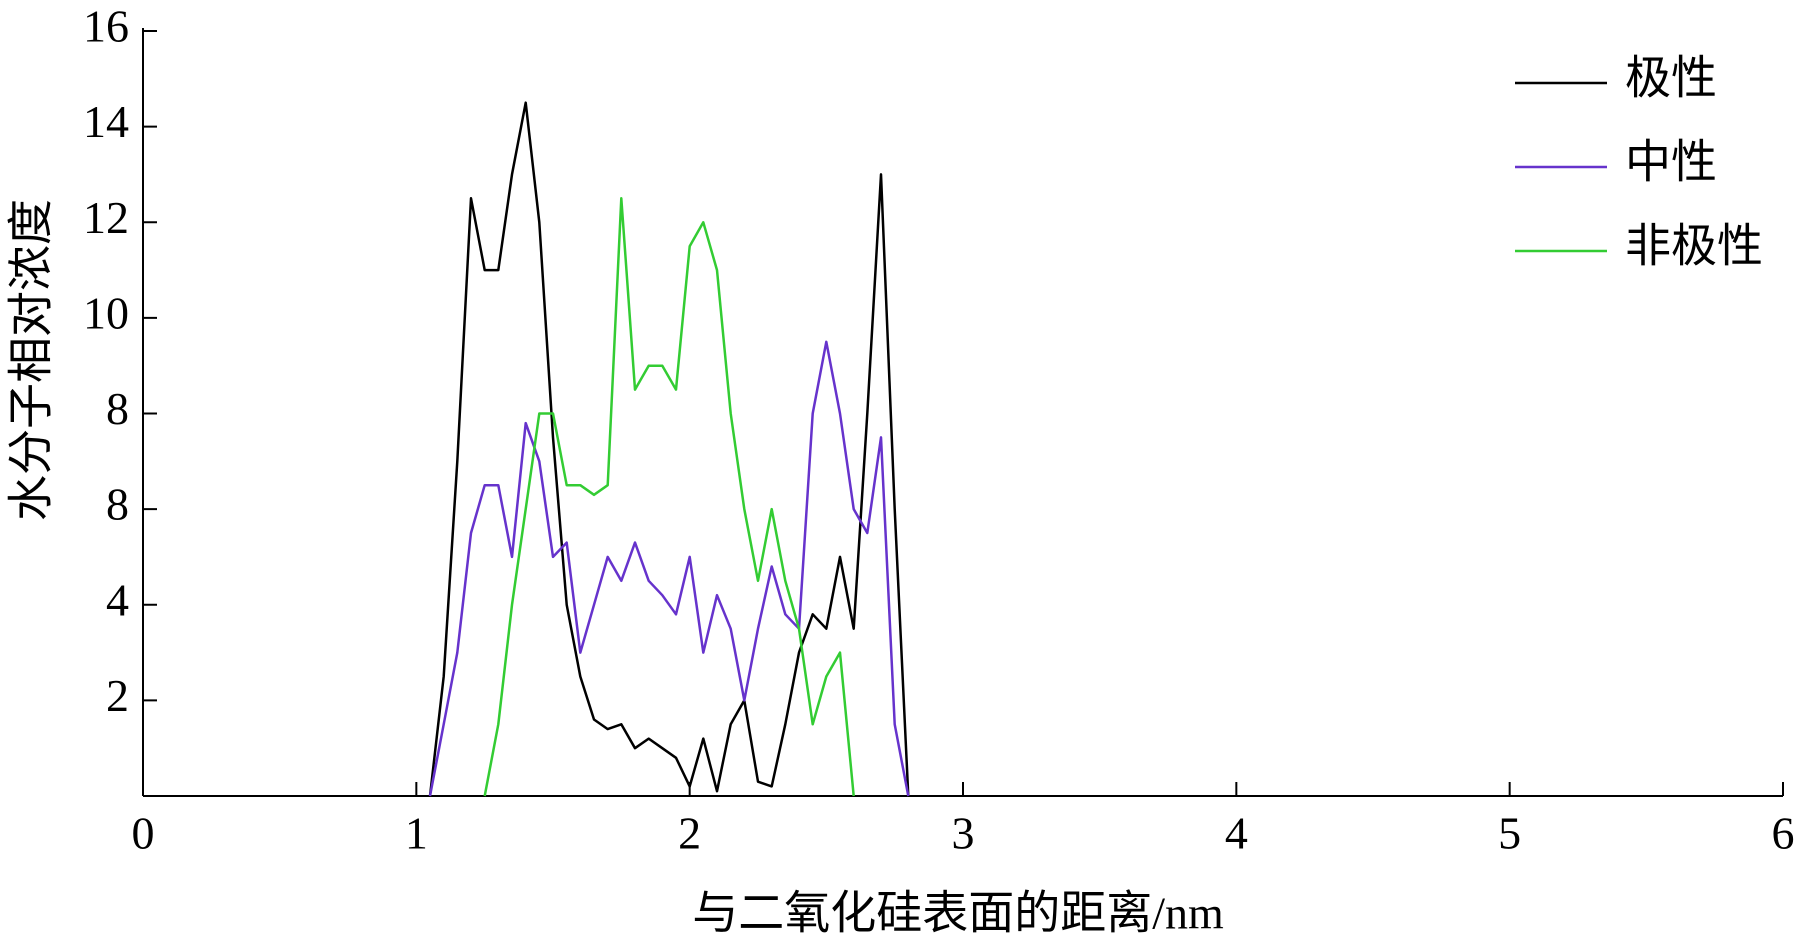 Image resolution: width=1800 pixels, height=952 pixels. I want to click on y-tick-label: 2, so click(117, 695).